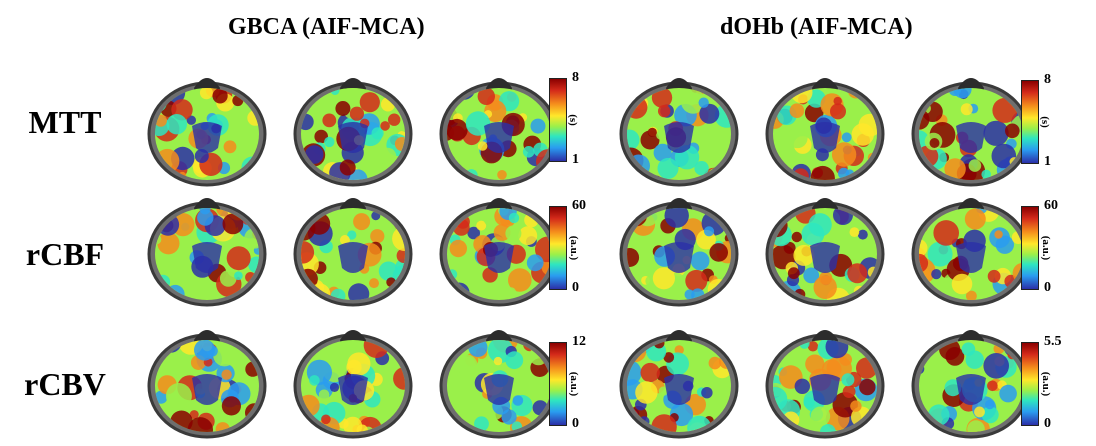  What do you see at coordinates (65, 122) in the screenshot?
I see `row-label-mtt: MTT` at bounding box center [65, 122].